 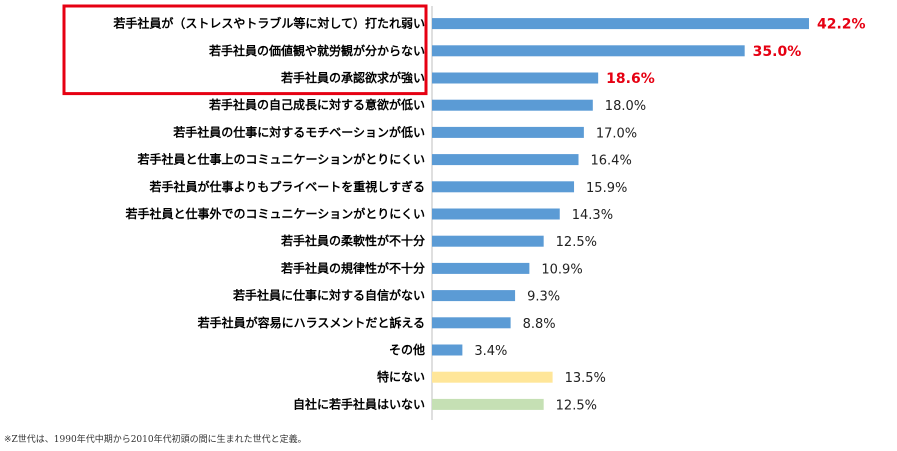 What do you see at coordinates (561, 269) in the screenshot?
I see `value-label: 10.9%` at bounding box center [561, 269].